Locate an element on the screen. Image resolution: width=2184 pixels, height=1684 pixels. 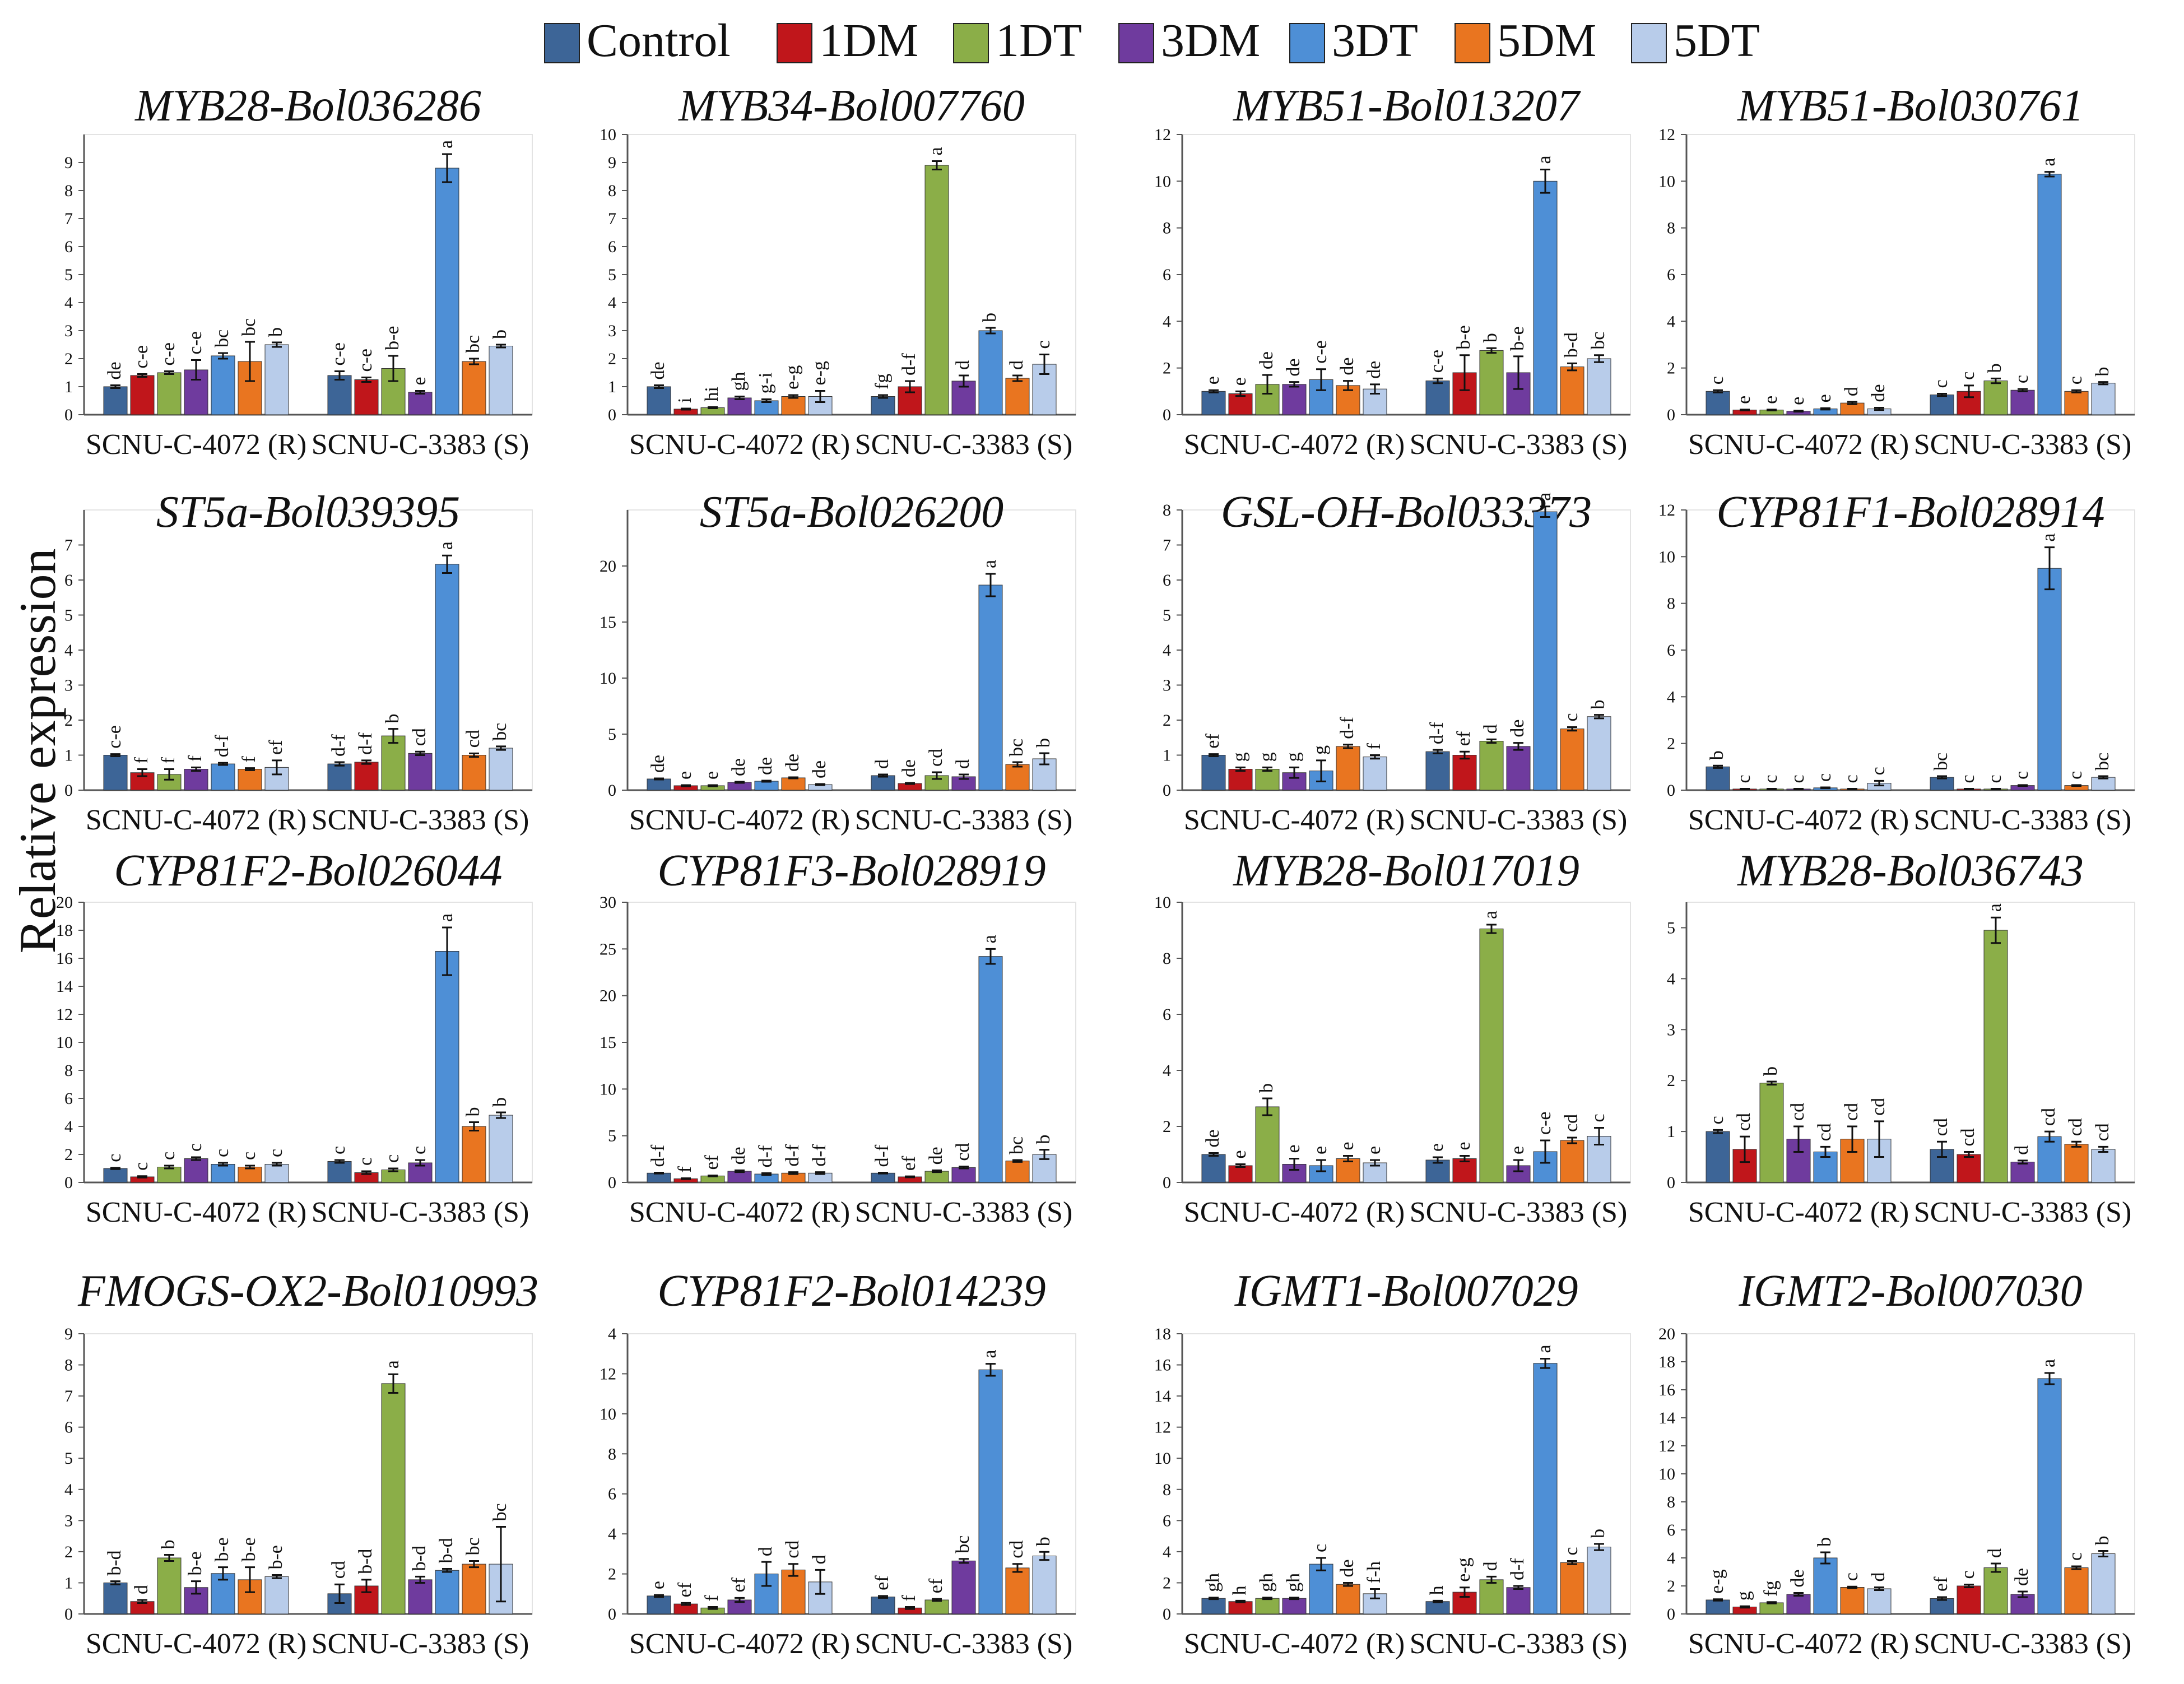
significance-letter: b-d is located at coordinates (419, 1558).